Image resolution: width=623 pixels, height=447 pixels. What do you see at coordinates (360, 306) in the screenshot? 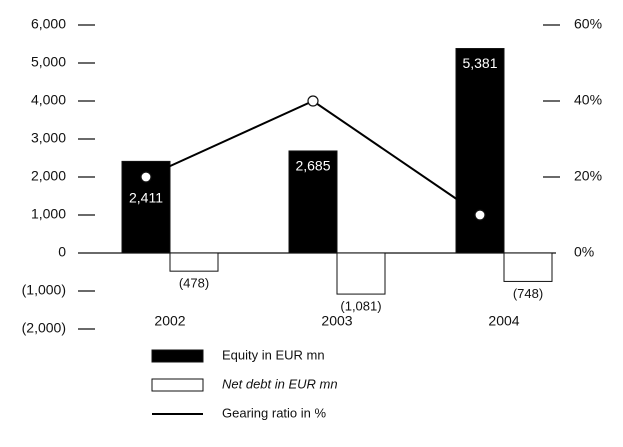
I see `value-label: (1,081)` at bounding box center [360, 306].